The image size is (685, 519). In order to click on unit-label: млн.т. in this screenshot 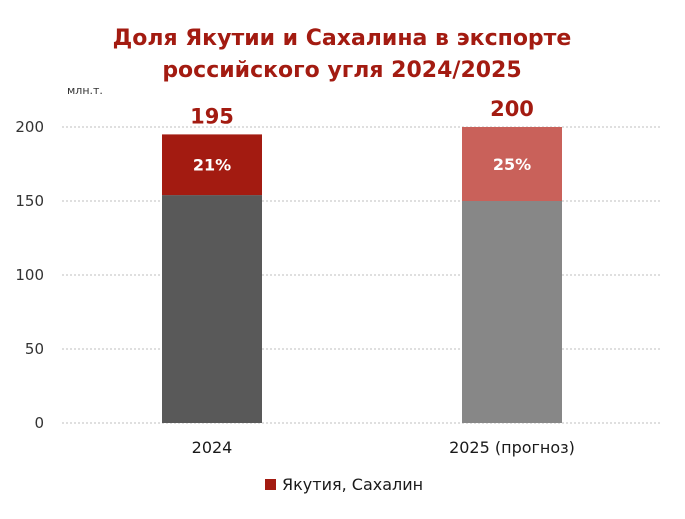, I will do `click(85, 90)`.